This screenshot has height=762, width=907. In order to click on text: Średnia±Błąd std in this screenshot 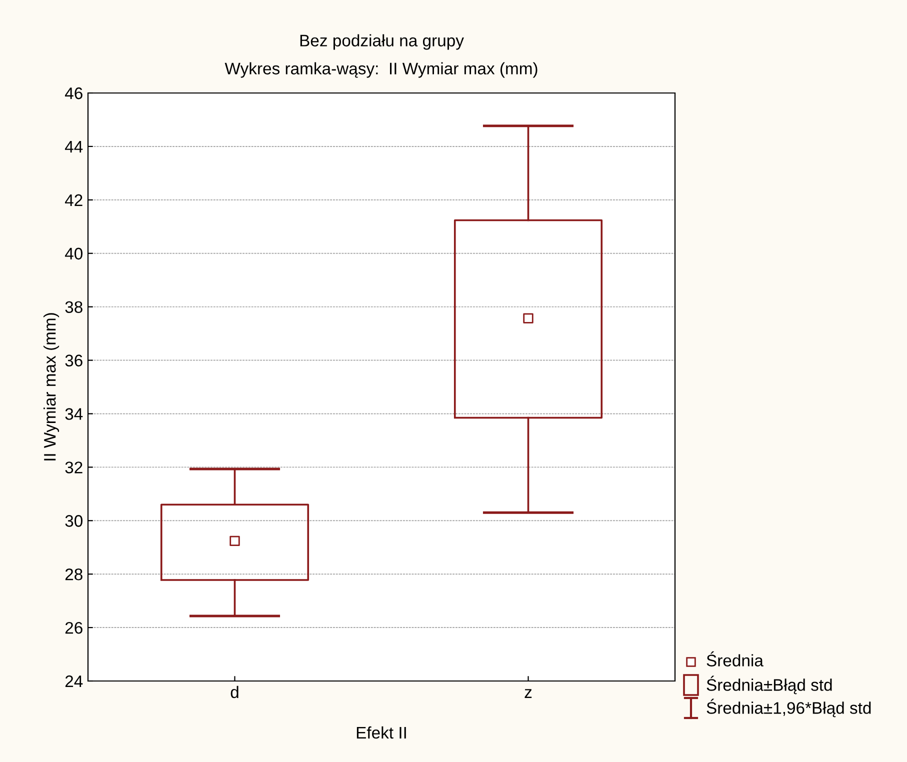, I will do `click(769, 685)`.